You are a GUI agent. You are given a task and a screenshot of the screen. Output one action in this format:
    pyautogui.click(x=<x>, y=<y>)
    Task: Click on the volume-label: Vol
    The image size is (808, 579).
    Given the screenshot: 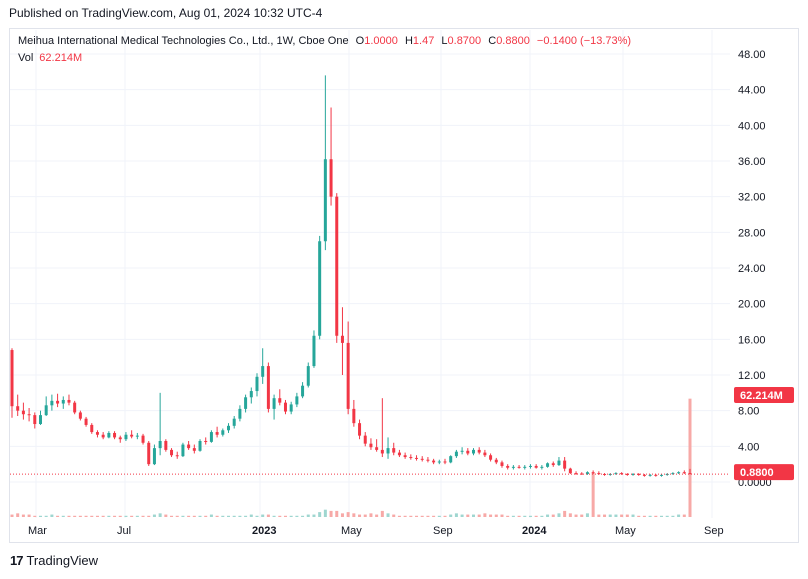 What is the action you would take?
    pyautogui.click(x=26, y=58)
    